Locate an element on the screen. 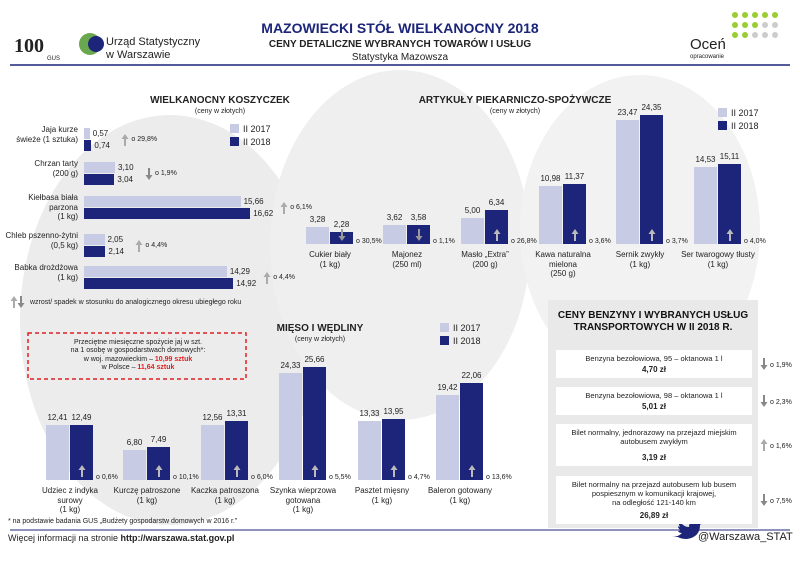 The height and width of the screenshot is (563, 800). value-label: 24,35 is located at coordinates (651, 107).